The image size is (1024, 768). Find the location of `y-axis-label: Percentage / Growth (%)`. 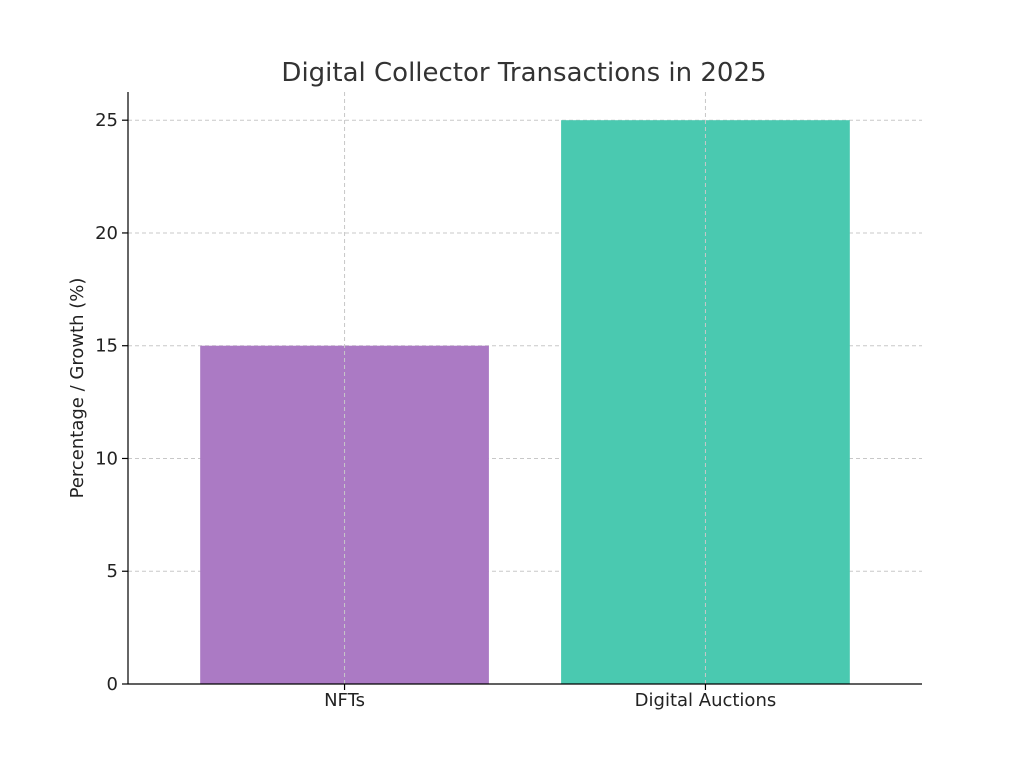

y-axis-label: Percentage / Growth (%) is located at coordinates (77, 388).